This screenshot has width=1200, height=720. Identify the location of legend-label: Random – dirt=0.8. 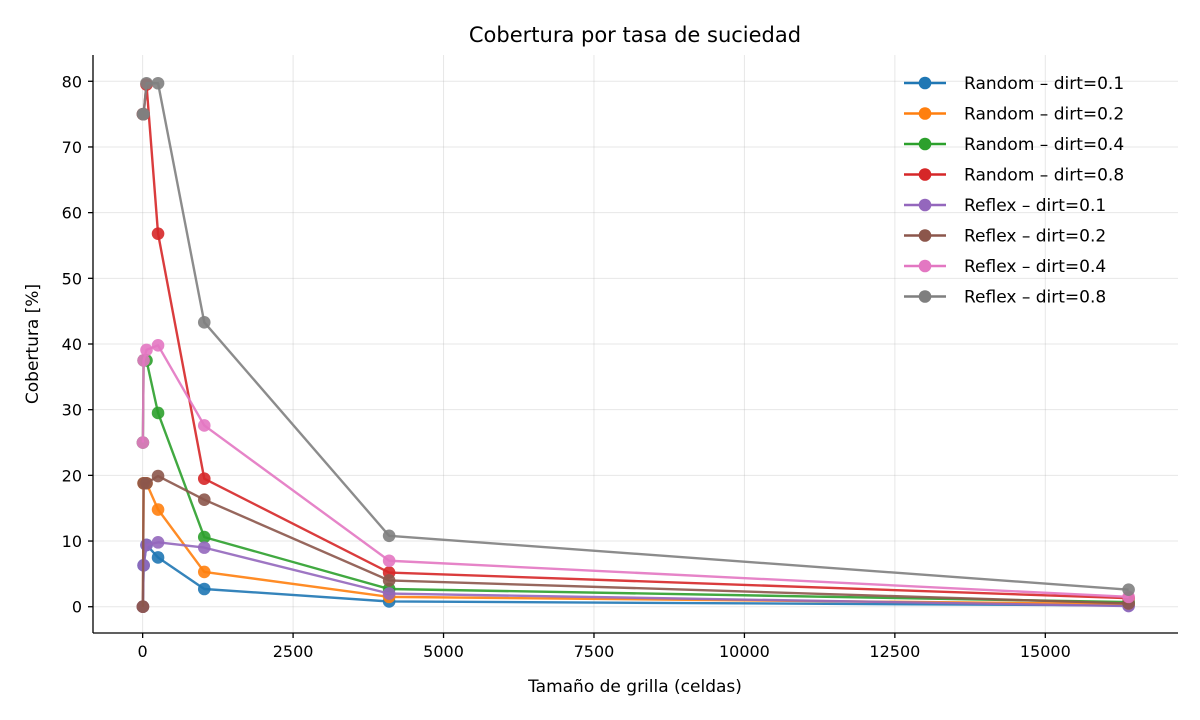
(1044, 176).